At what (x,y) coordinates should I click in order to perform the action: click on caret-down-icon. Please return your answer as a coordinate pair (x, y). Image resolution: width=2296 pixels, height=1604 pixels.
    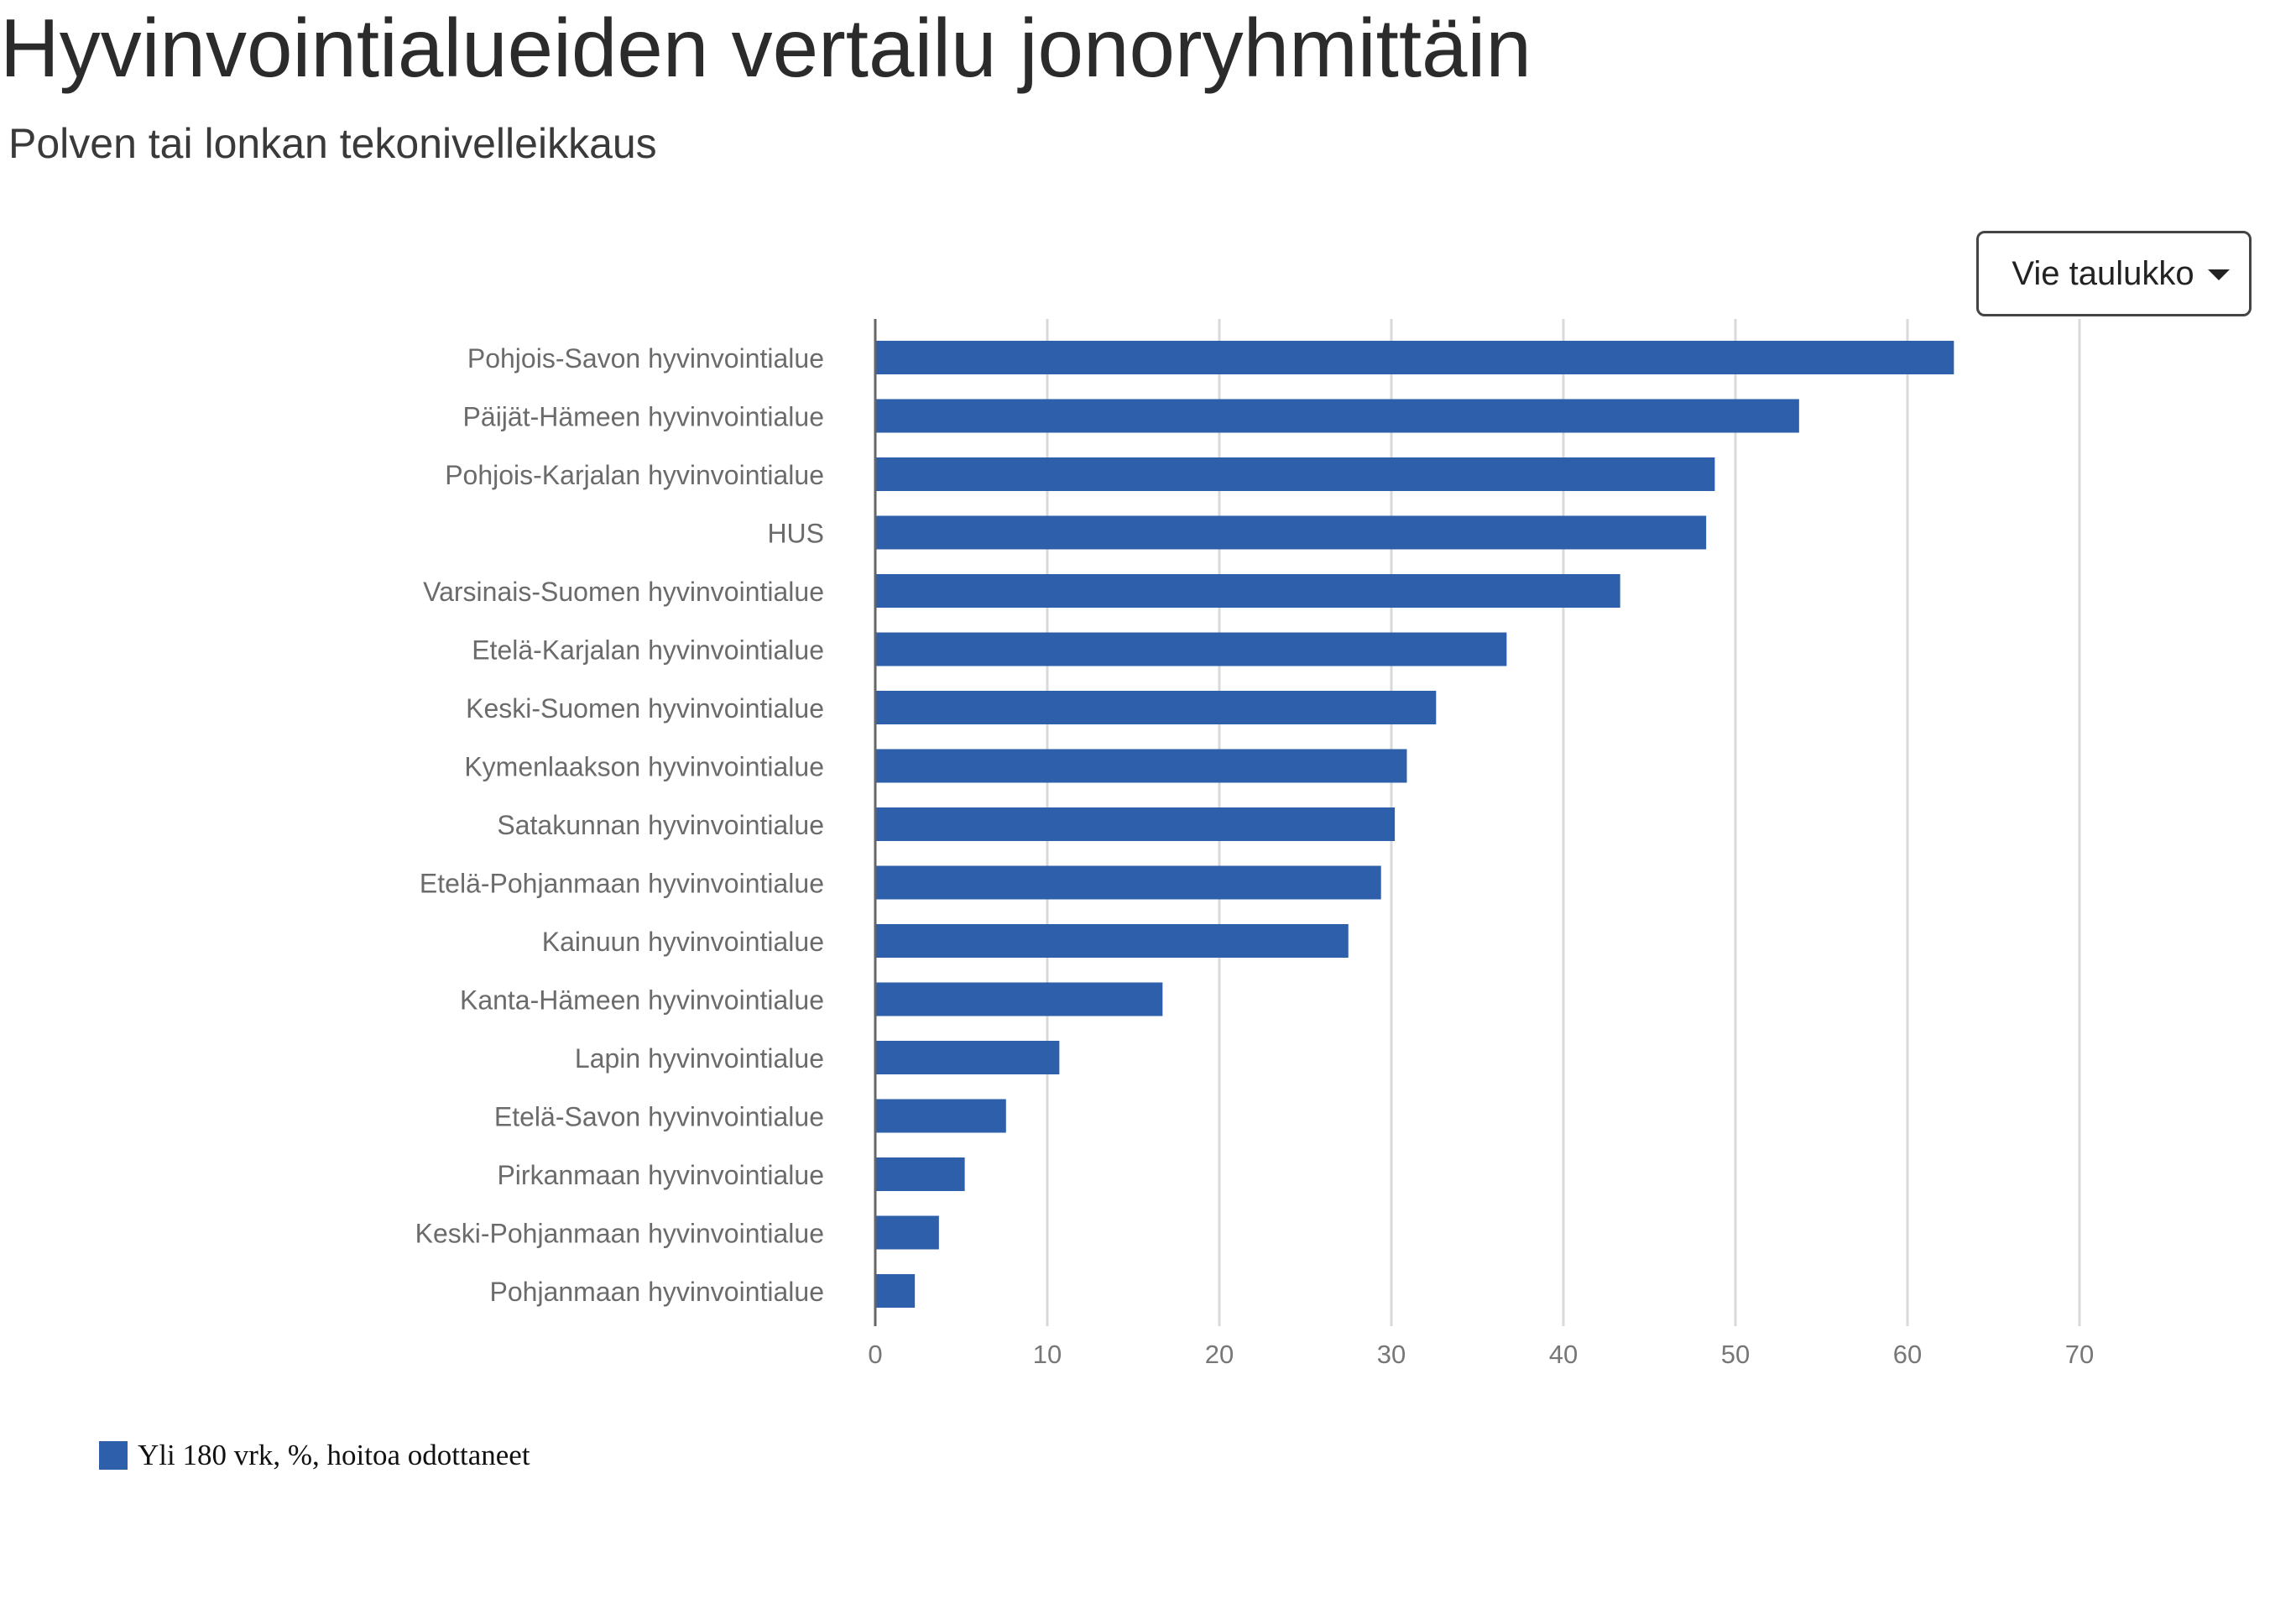
    Looking at the image, I should click on (2218, 274).